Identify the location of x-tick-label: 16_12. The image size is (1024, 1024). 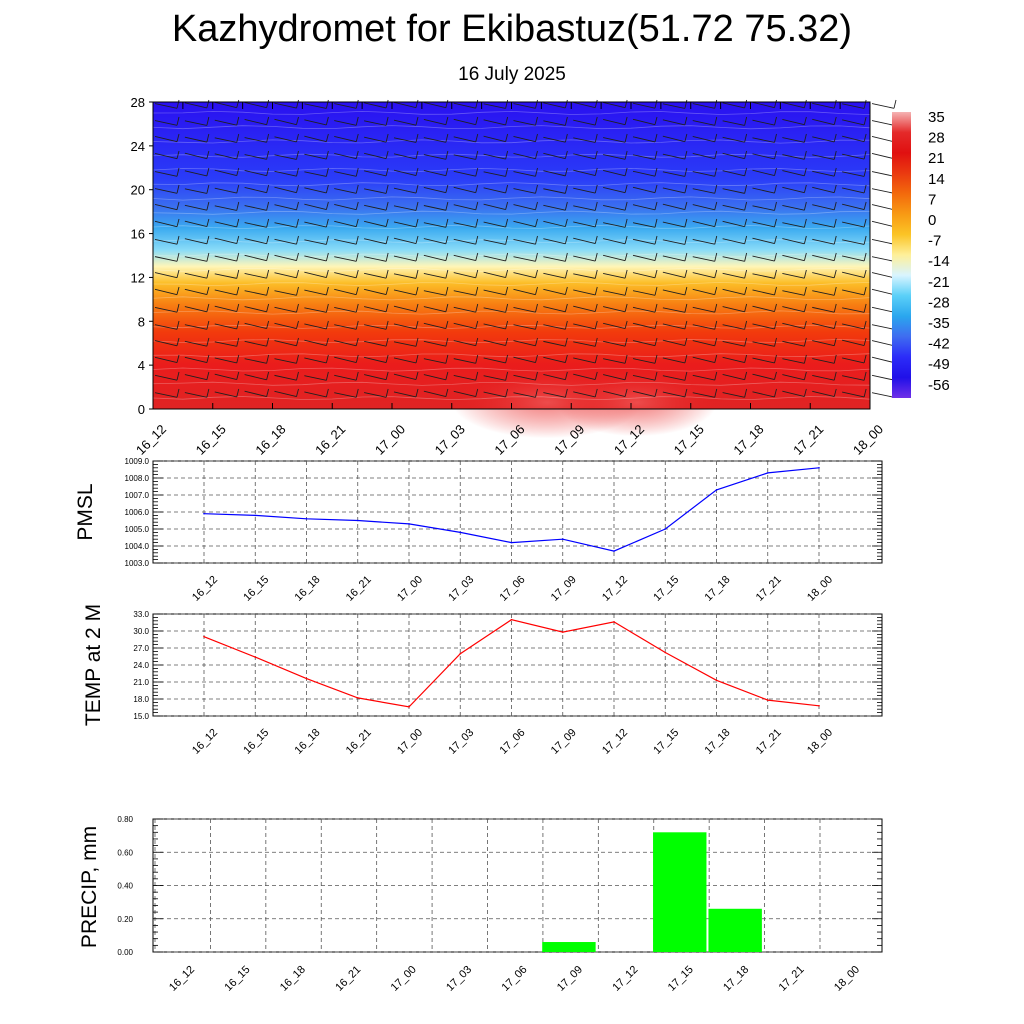
(205, 742).